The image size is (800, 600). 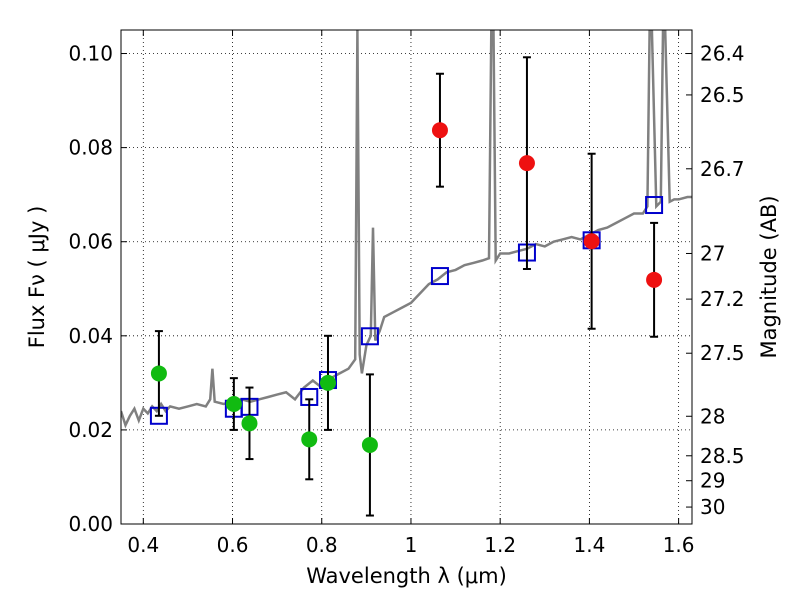 I want to click on right-tick-label: 26.4, so click(x=722, y=54).